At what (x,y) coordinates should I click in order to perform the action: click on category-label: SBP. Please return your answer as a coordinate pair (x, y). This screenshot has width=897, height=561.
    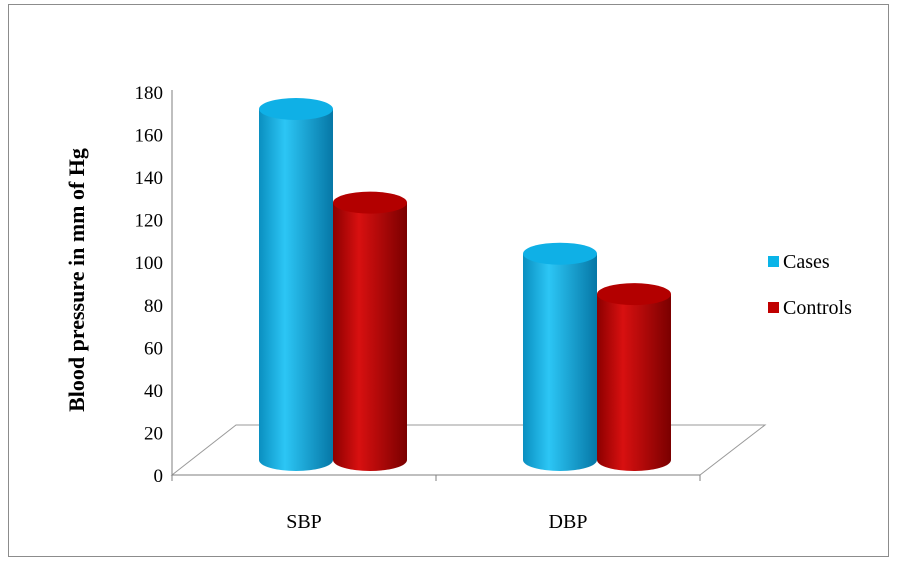
    Looking at the image, I should click on (304, 522).